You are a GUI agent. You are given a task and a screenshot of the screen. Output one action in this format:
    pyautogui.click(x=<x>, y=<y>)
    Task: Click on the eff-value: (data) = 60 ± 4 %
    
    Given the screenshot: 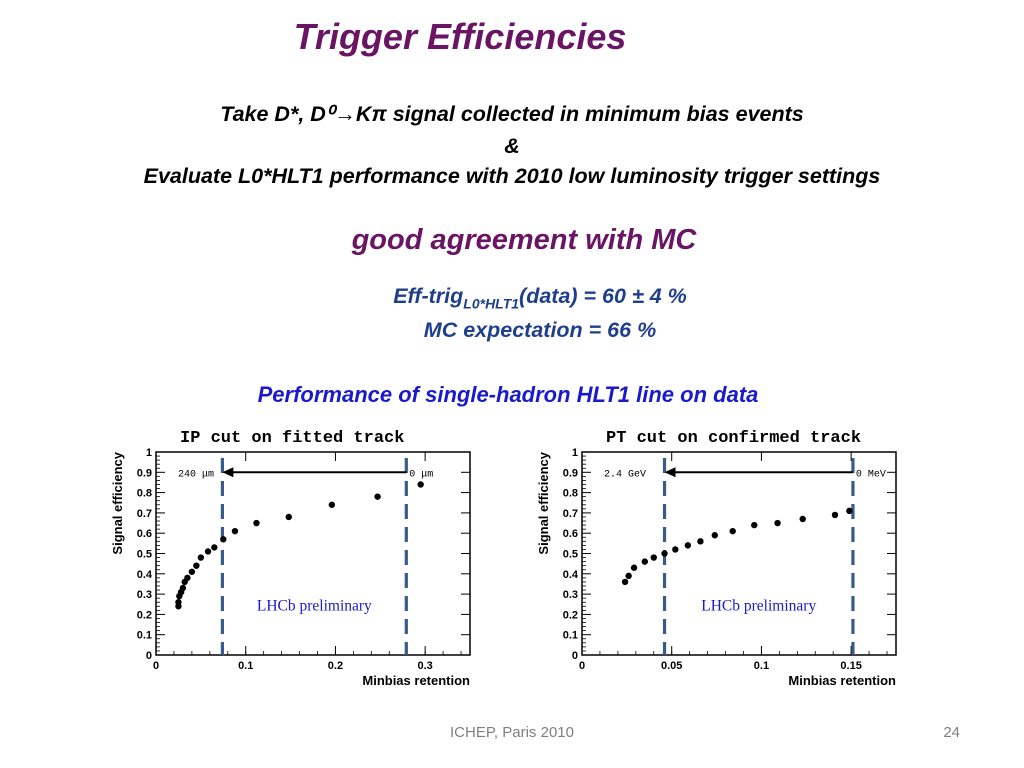 What is the action you would take?
    pyautogui.click(x=603, y=296)
    